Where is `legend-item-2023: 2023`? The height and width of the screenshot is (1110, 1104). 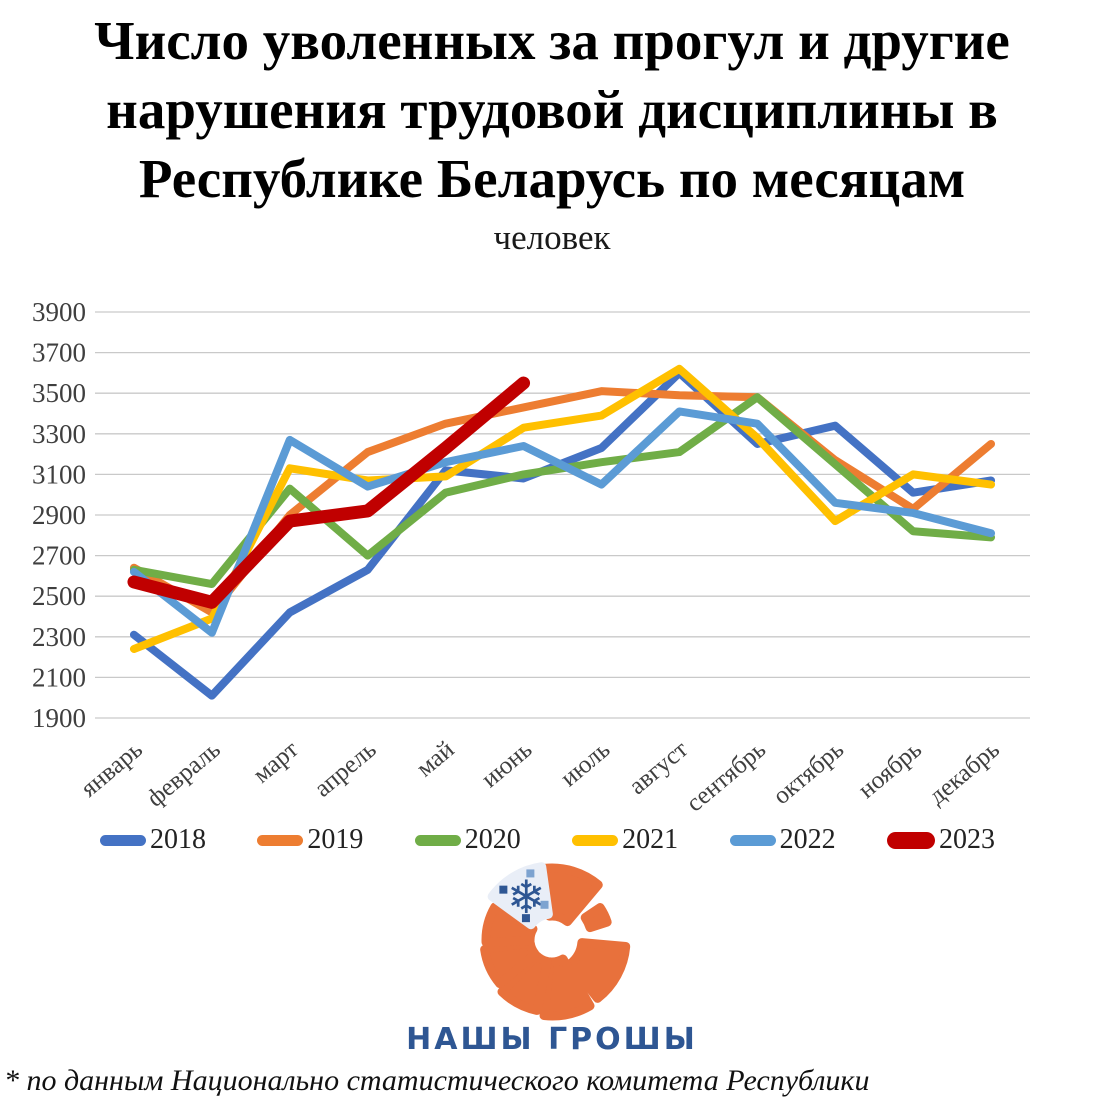 legend-item-2023: 2023 is located at coordinates (940, 840).